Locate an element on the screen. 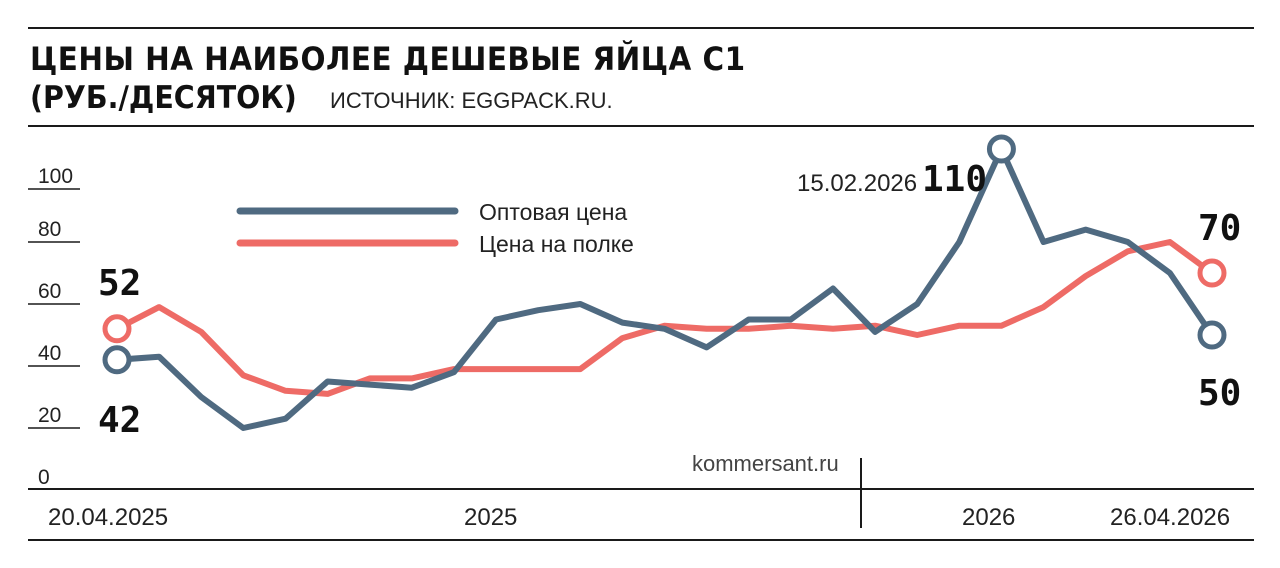  annotation-peak-value: 110 is located at coordinates (954, 179).